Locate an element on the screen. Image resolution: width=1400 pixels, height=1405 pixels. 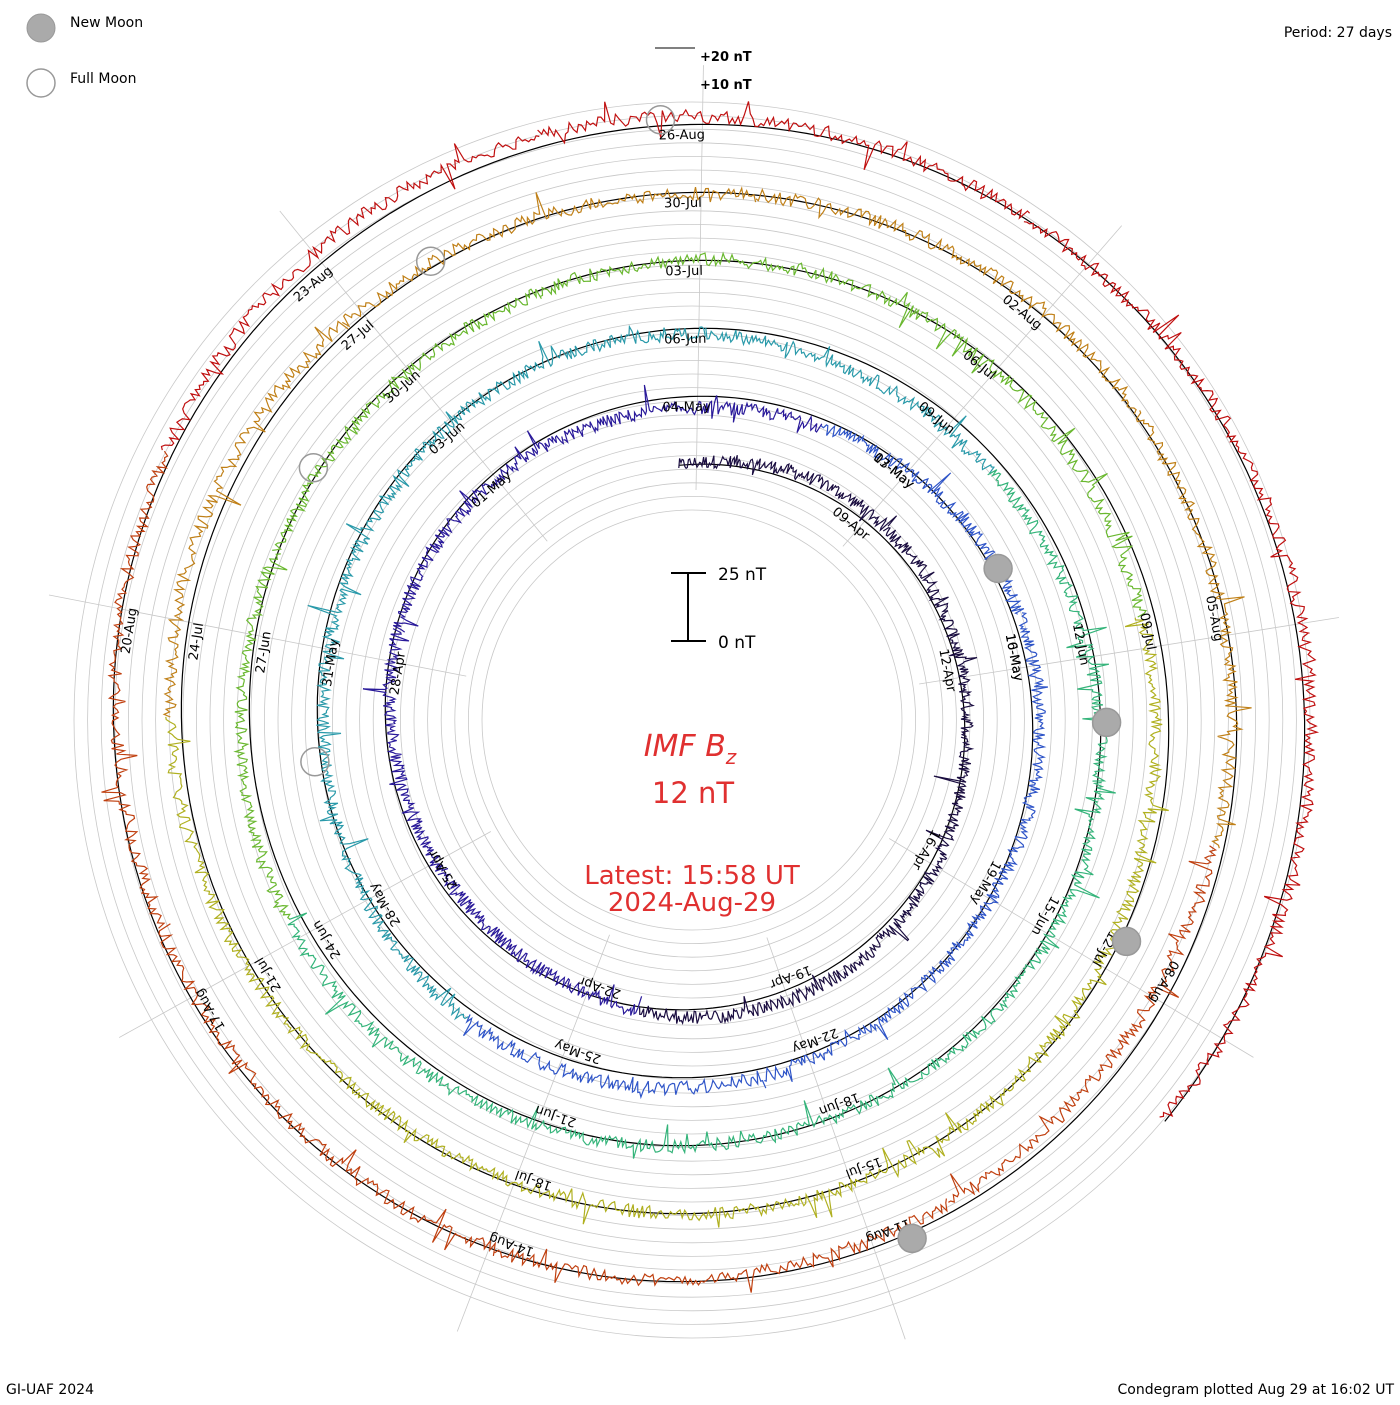
date-label: 24-Jul is located at coordinates (196, 642).